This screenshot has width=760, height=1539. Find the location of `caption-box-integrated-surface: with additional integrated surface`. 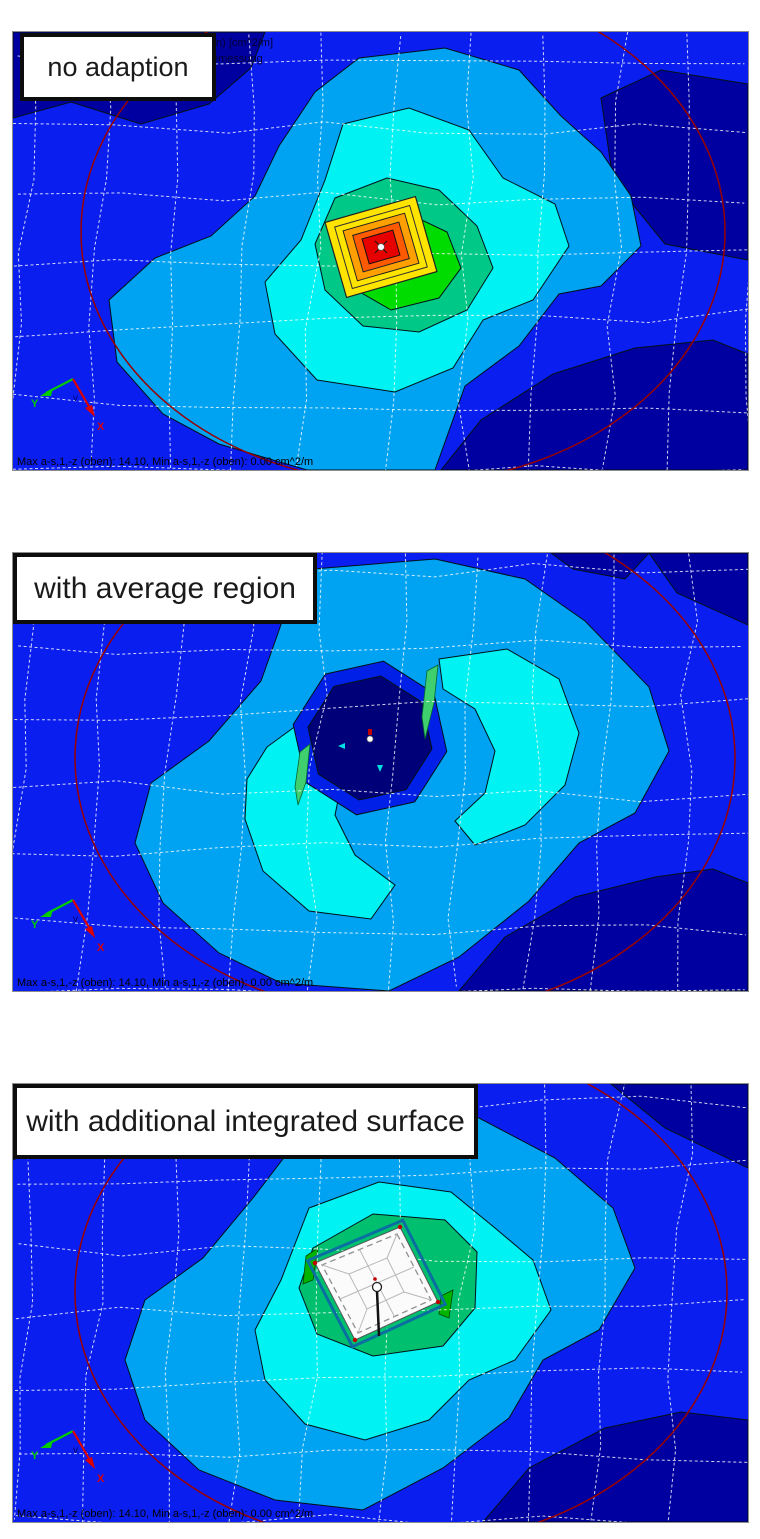

caption-box-integrated-surface: with additional integrated surface is located at coordinates (245, 1121).